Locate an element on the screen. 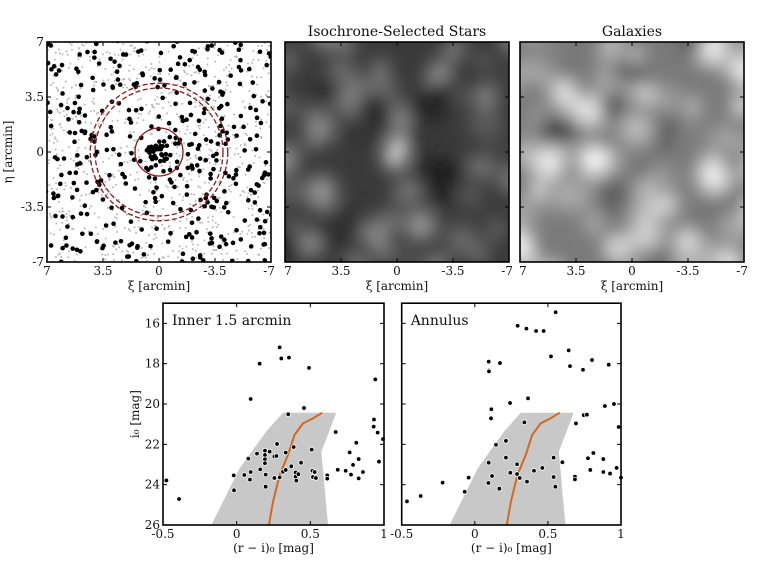 Image resolution: width=780 pixels, height=570 pixels. x-tick-label: 0 is located at coordinates (632, 271).